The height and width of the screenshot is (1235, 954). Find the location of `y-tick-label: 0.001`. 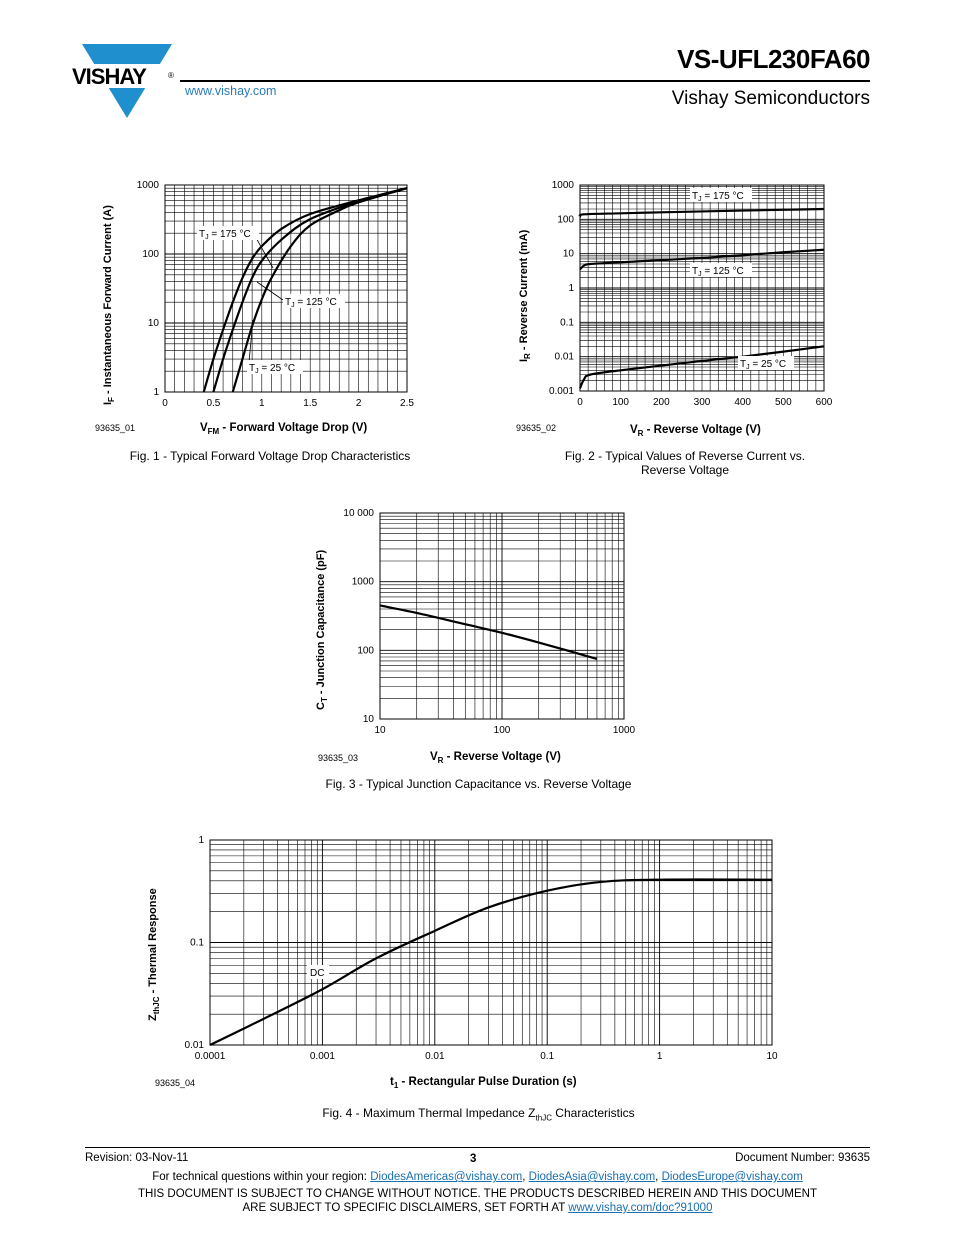

y-tick-label: 0.001 is located at coordinates (561, 391).